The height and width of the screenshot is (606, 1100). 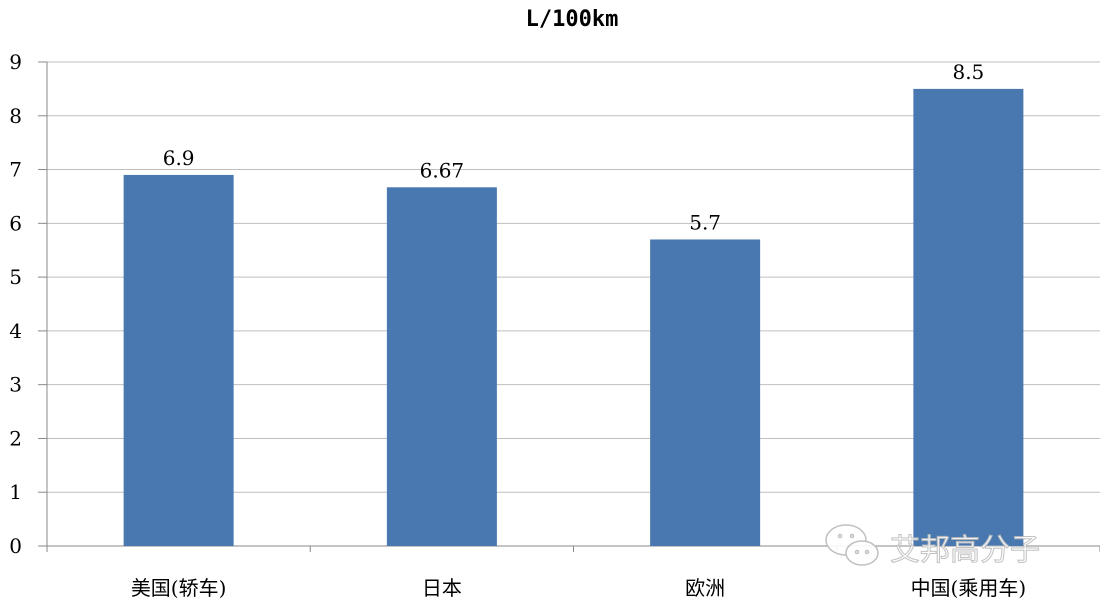 What do you see at coordinates (15, 223) in the screenshot?
I see `y-tick-label: 6` at bounding box center [15, 223].